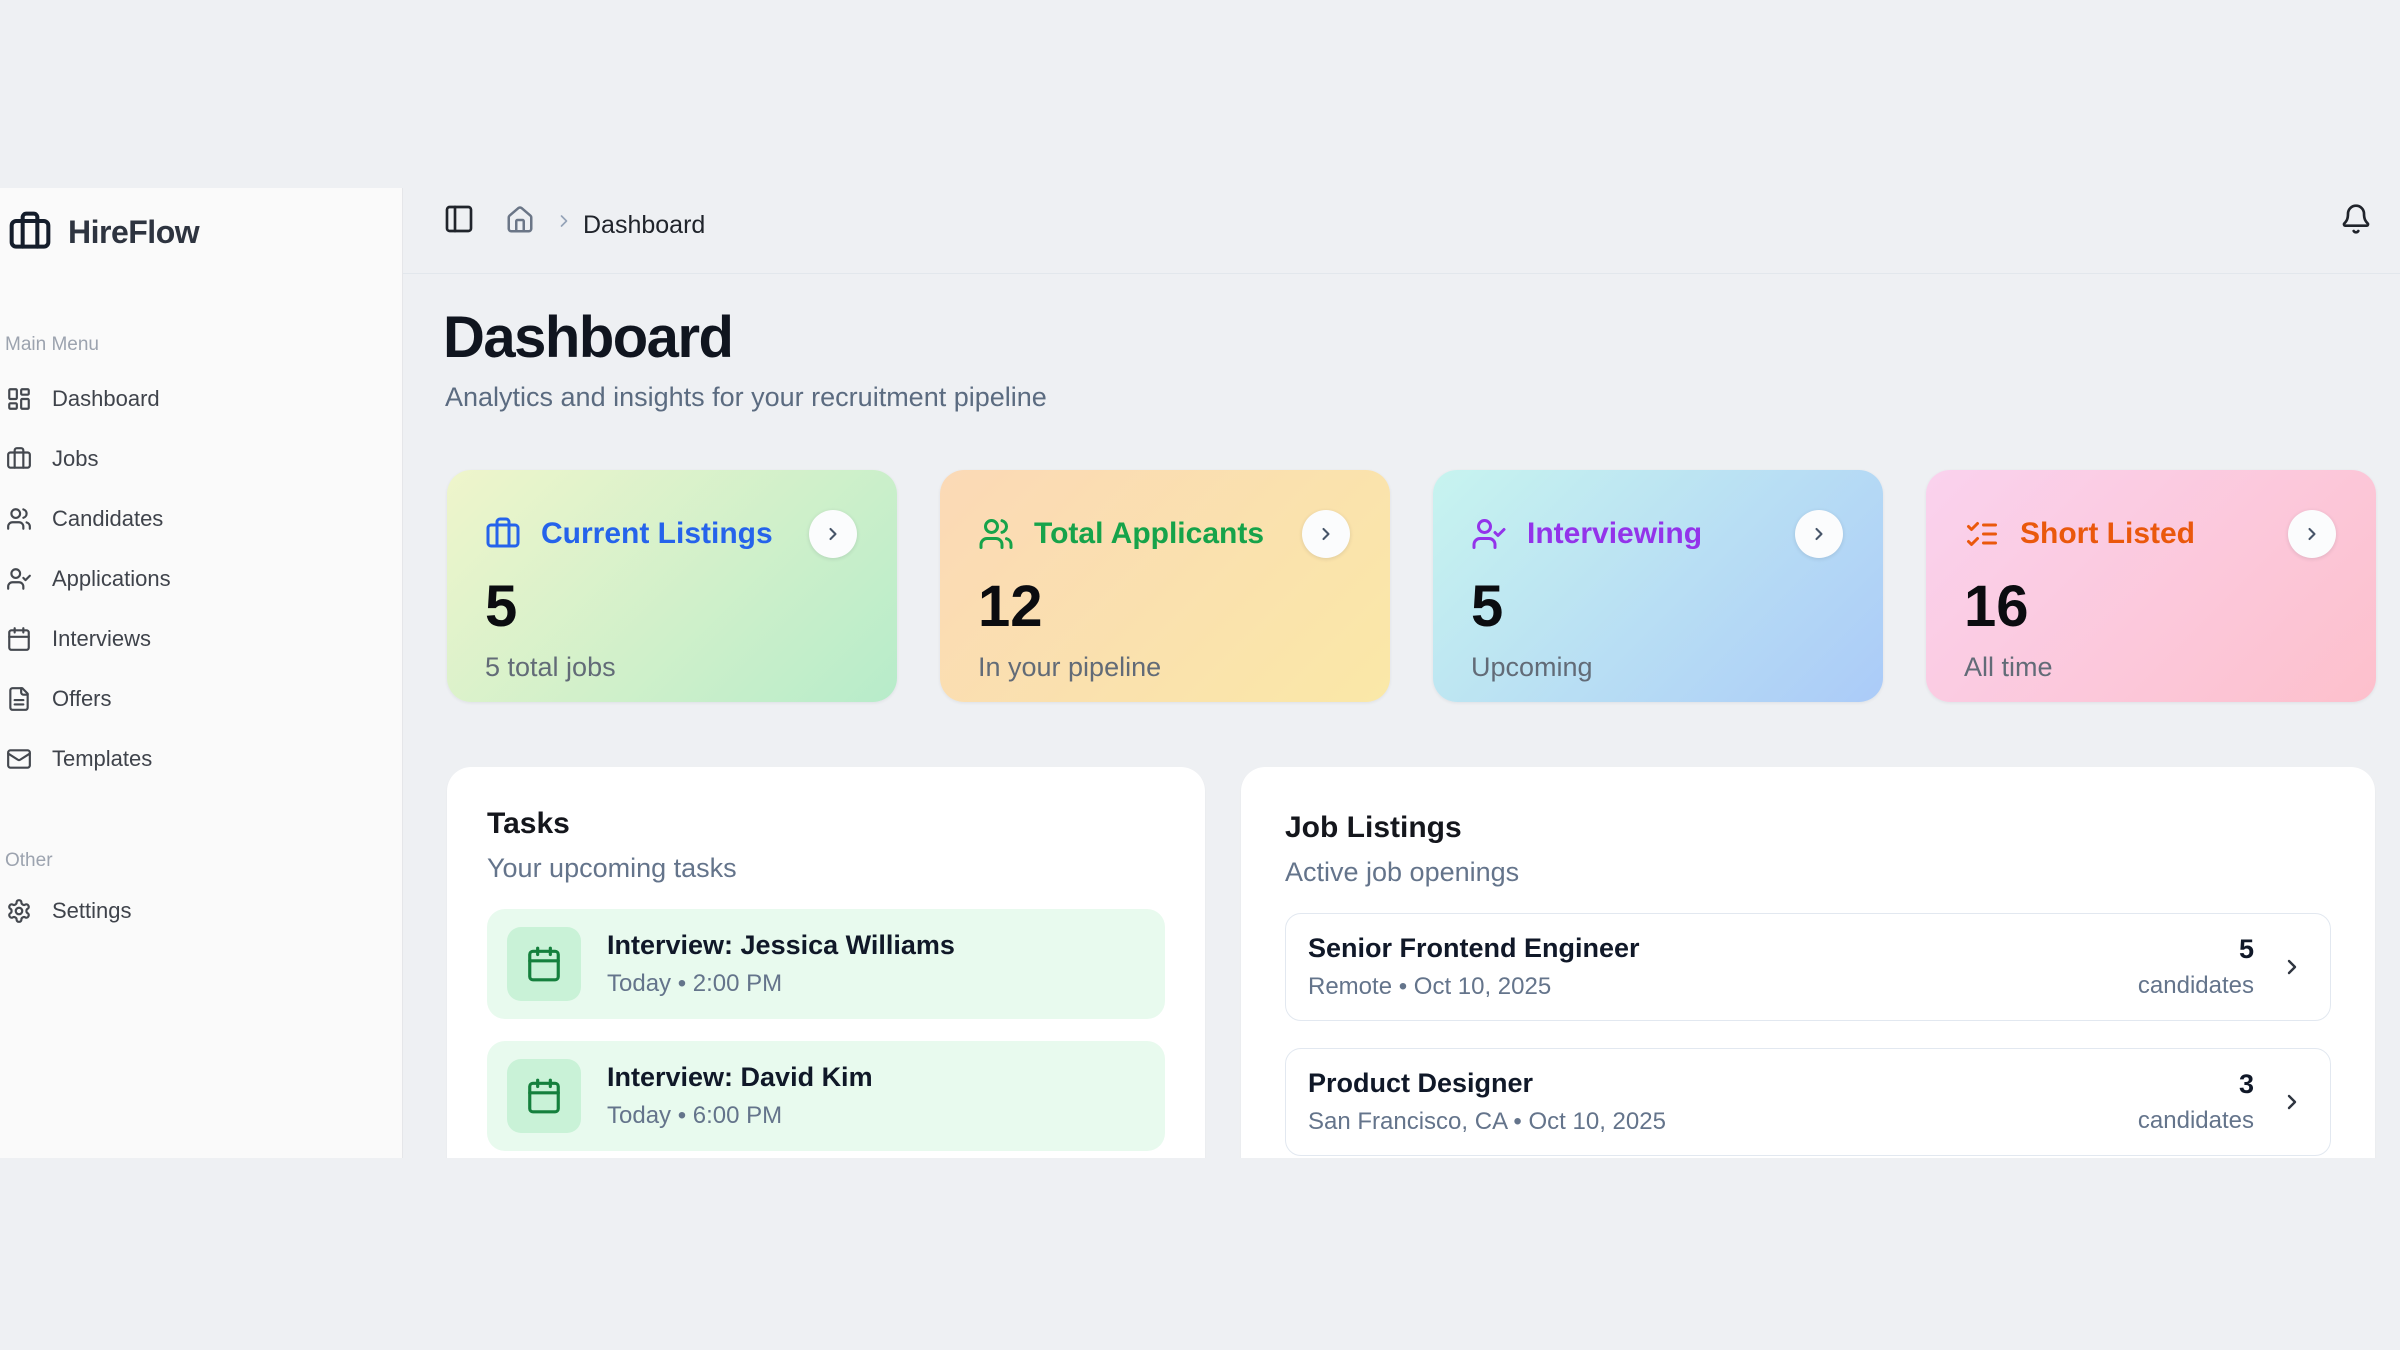 The width and height of the screenshot is (2400, 1350). Describe the element at coordinates (740, 1077) in the screenshot. I see `task-title: Interview: David Kim` at that location.